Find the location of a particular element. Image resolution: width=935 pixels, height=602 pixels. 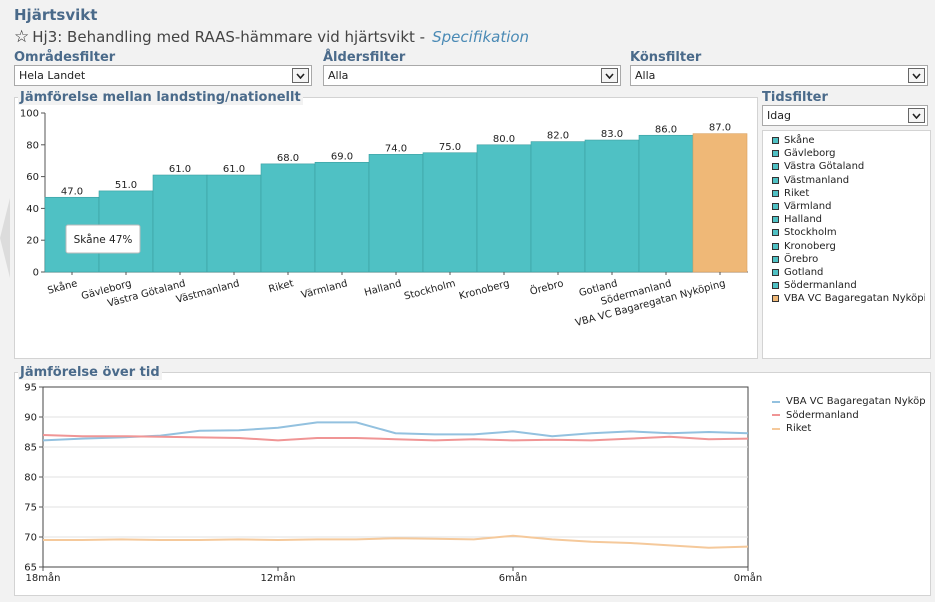

line-y-tick-label: 80 is located at coordinates (30, 478).